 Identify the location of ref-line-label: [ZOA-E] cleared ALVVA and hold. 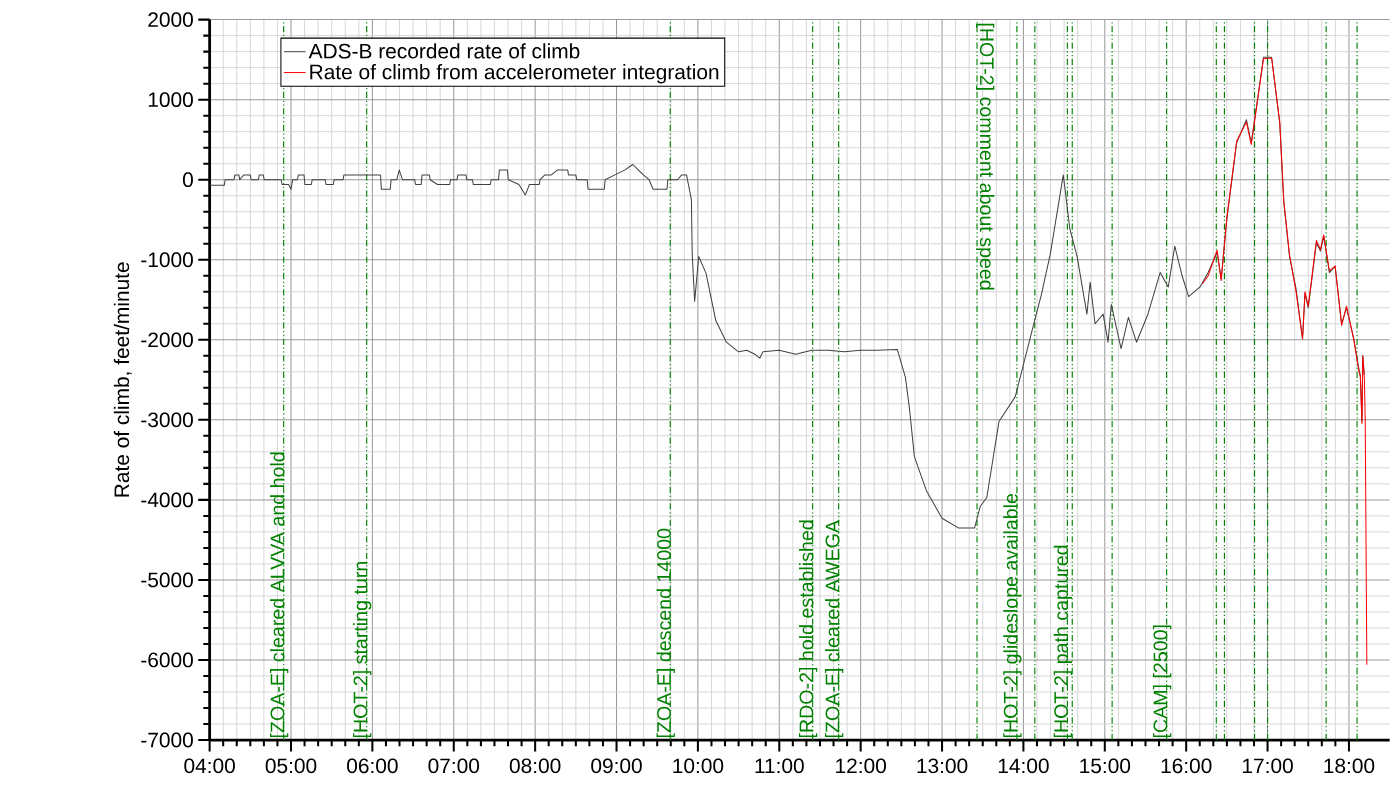
(279, 594).